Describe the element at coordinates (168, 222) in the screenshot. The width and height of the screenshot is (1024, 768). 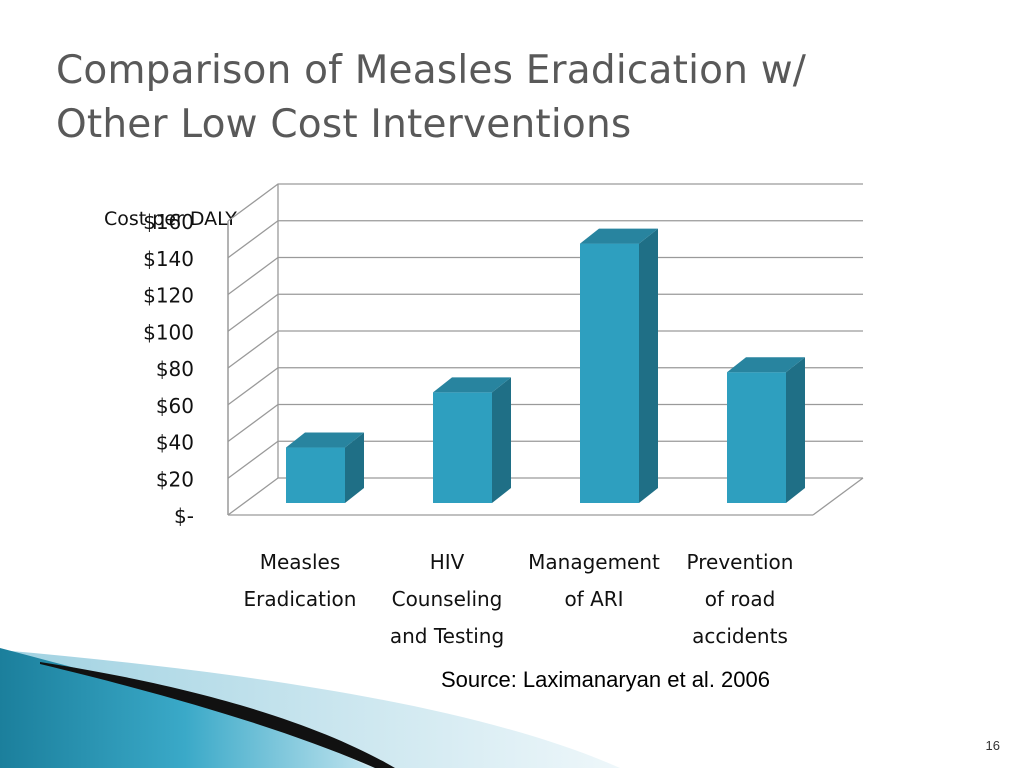
I see `y-tick-label: $160` at that location.